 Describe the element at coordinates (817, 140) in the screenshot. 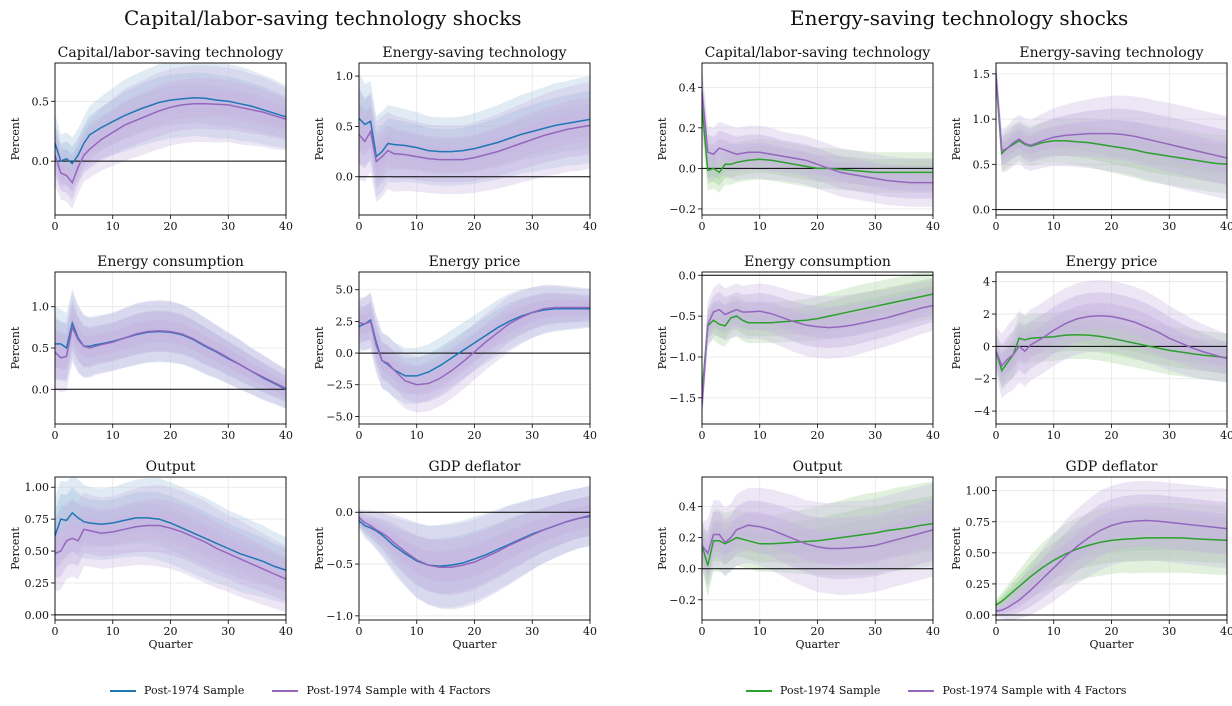

I see `series-line-green` at that location.